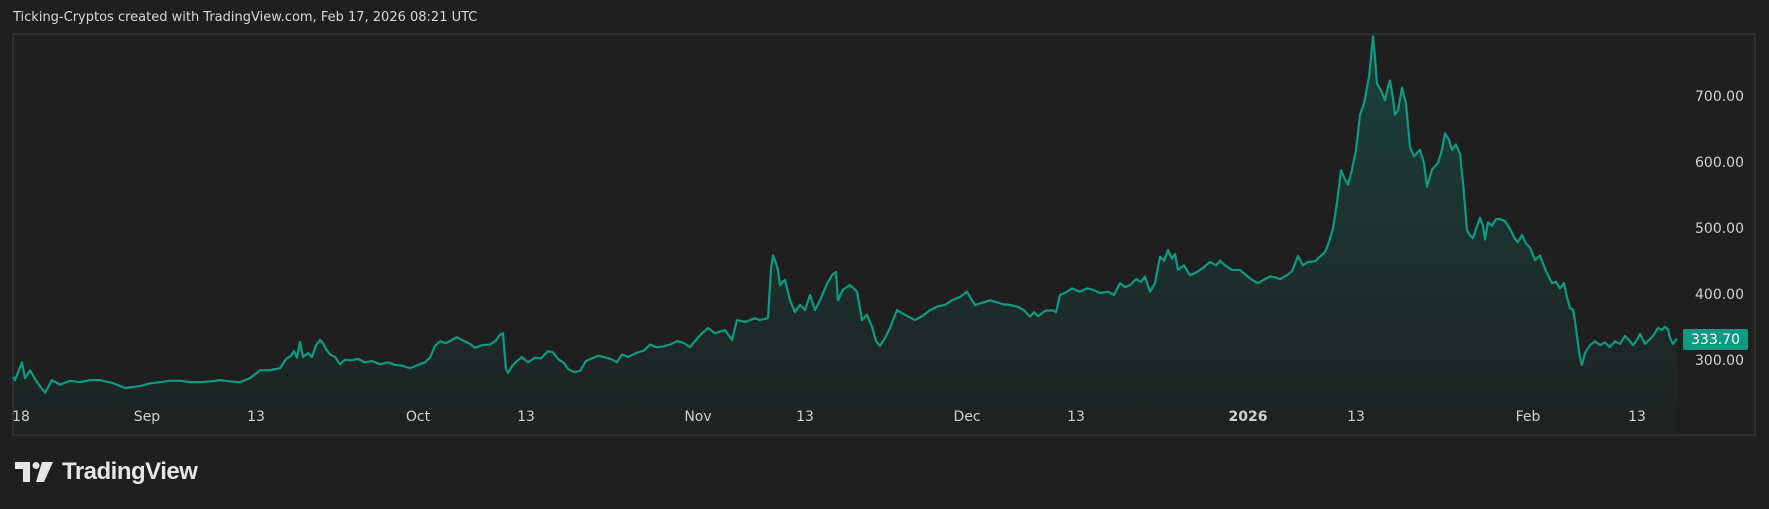 The height and width of the screenshot is (509, 1769). I want to click on tradingview-logo: TradingView, so click(106, 472).